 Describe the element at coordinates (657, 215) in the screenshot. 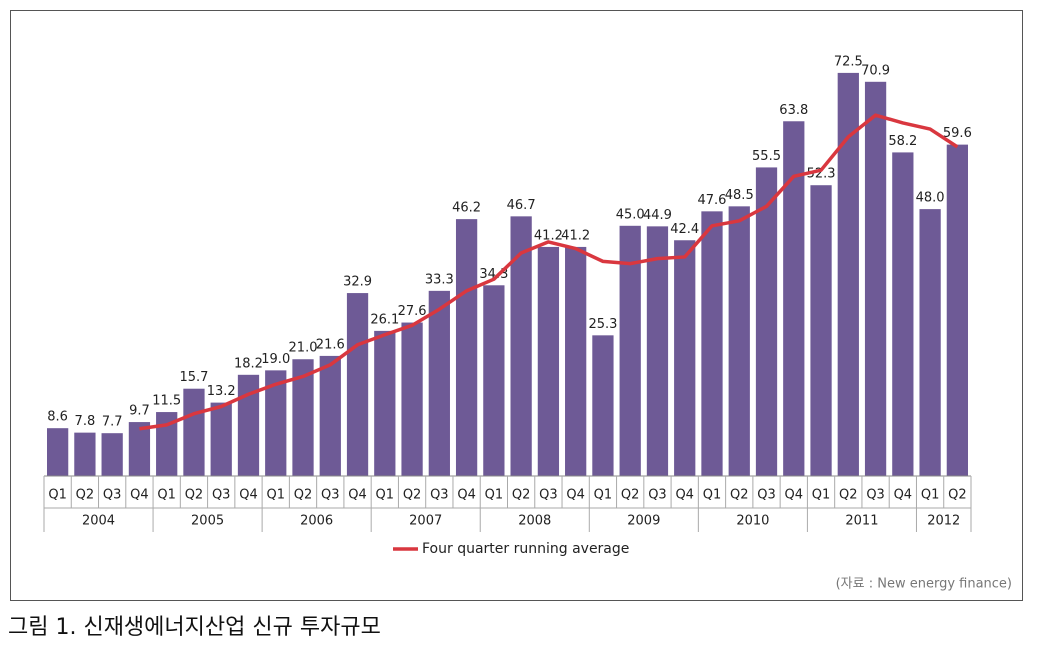

I see `value-label: 44.9` at that location.